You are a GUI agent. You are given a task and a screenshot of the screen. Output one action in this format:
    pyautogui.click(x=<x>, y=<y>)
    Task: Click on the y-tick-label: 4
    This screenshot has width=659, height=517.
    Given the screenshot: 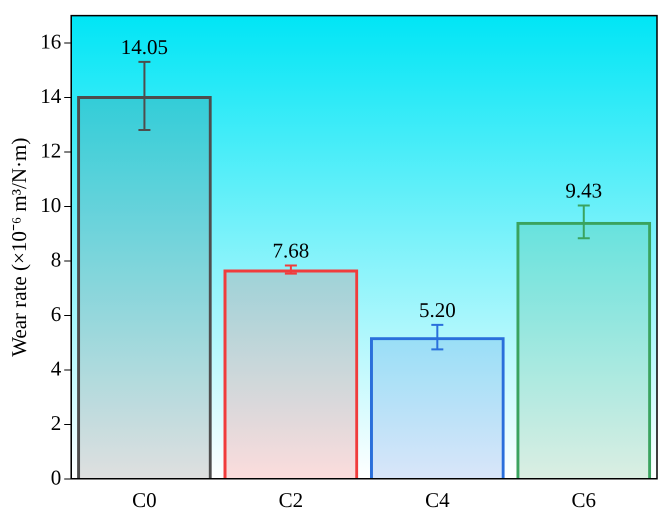 What is the action you would take?
    pyautogui.click(x=56, y=368)
    